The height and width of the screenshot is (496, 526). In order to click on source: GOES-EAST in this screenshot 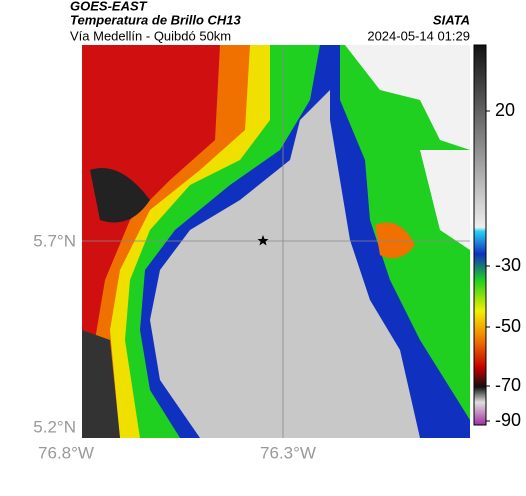, I will do `click(109, 6)`.